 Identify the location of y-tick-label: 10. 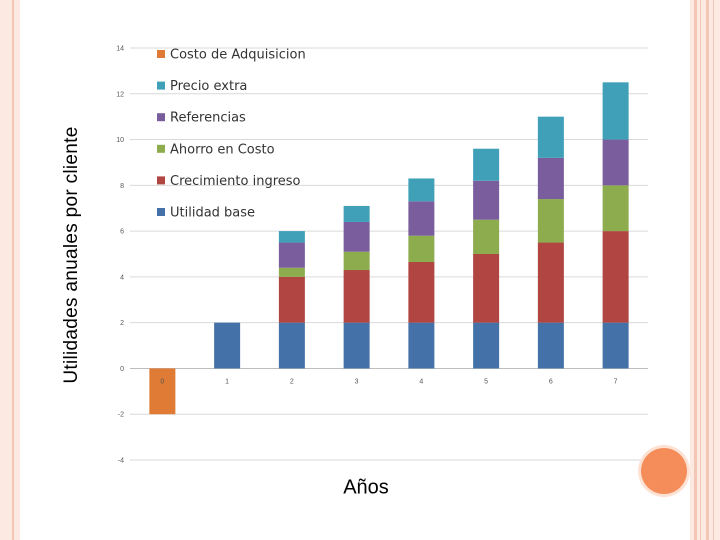
(120, 140).